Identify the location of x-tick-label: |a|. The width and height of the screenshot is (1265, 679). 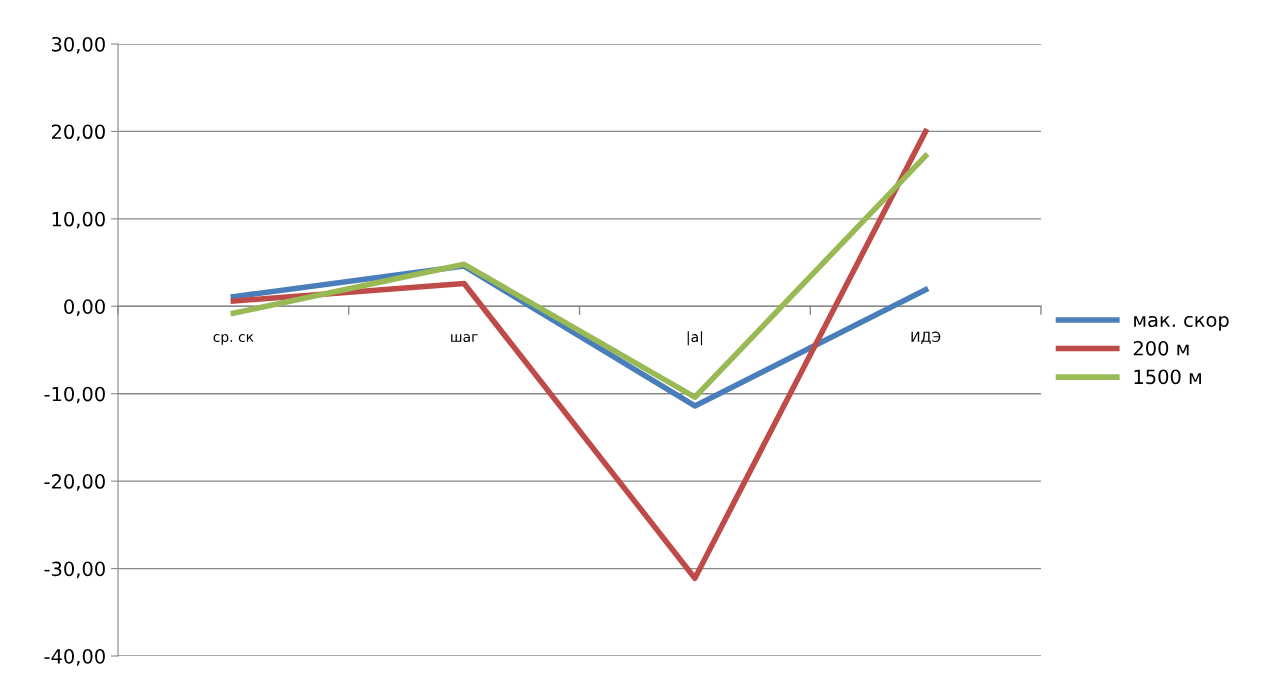
(695, 338).